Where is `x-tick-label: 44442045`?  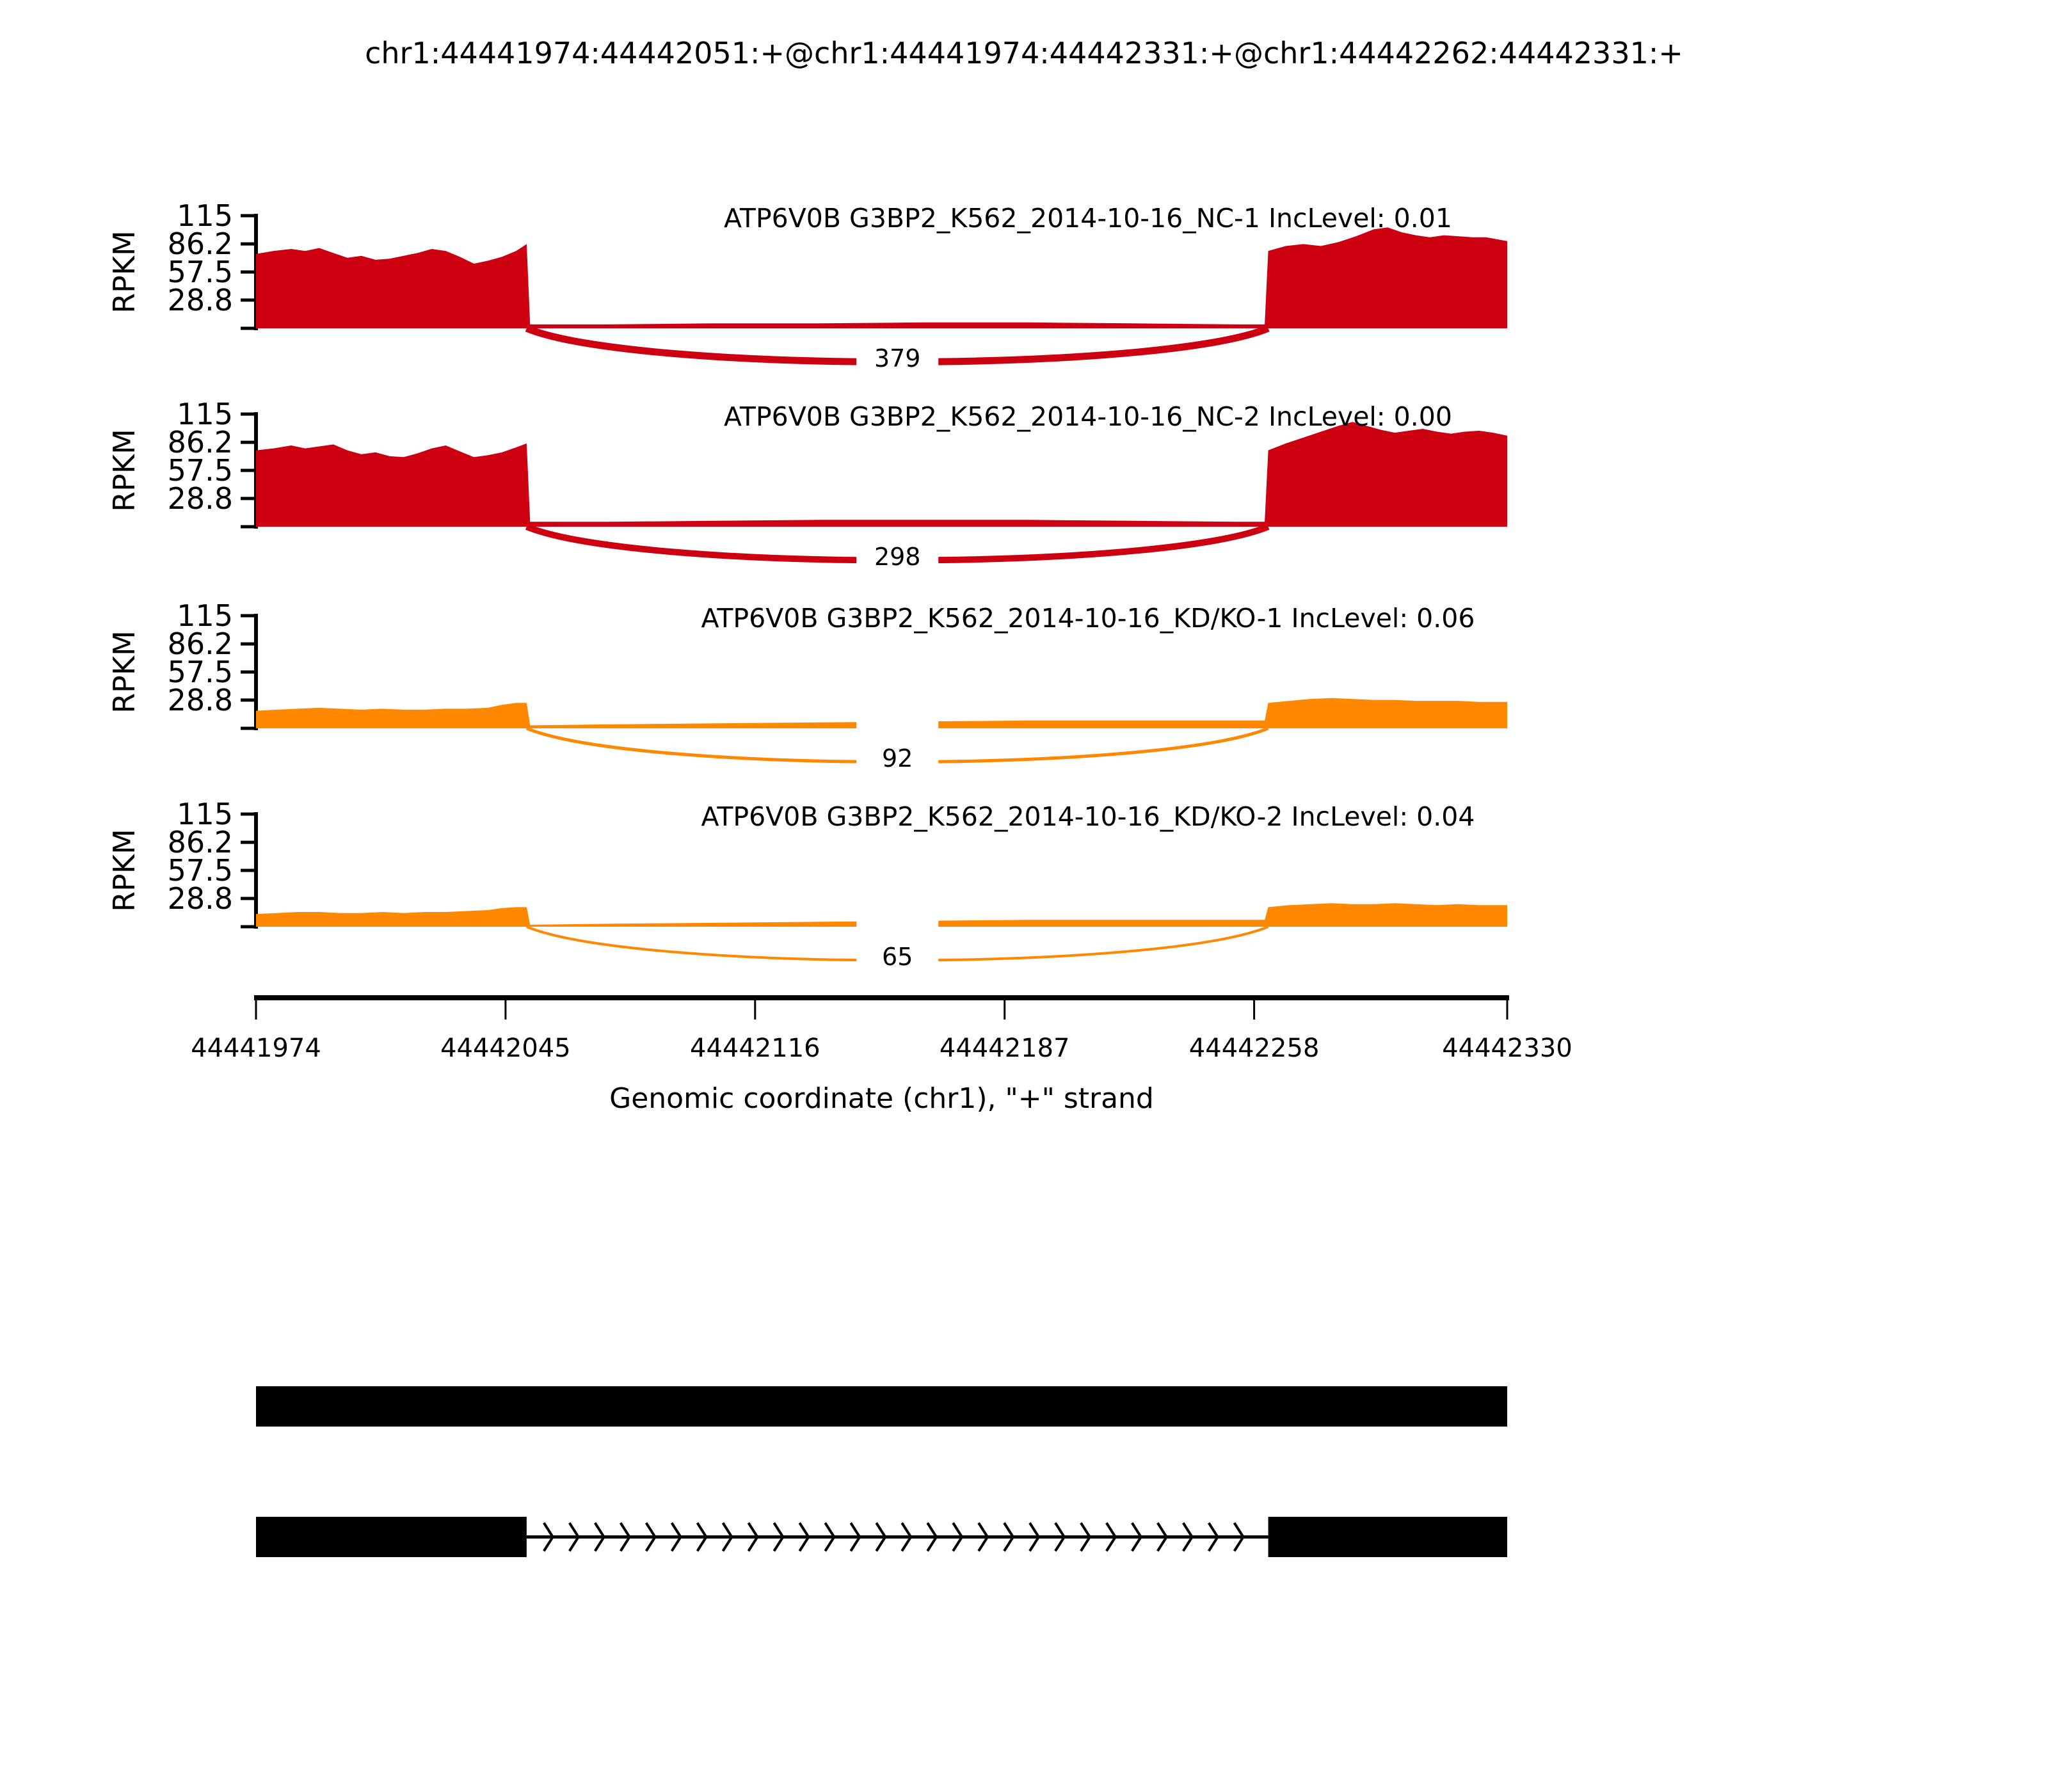
x-tick-label: 44442045 is located at coordinates (505, 1048).